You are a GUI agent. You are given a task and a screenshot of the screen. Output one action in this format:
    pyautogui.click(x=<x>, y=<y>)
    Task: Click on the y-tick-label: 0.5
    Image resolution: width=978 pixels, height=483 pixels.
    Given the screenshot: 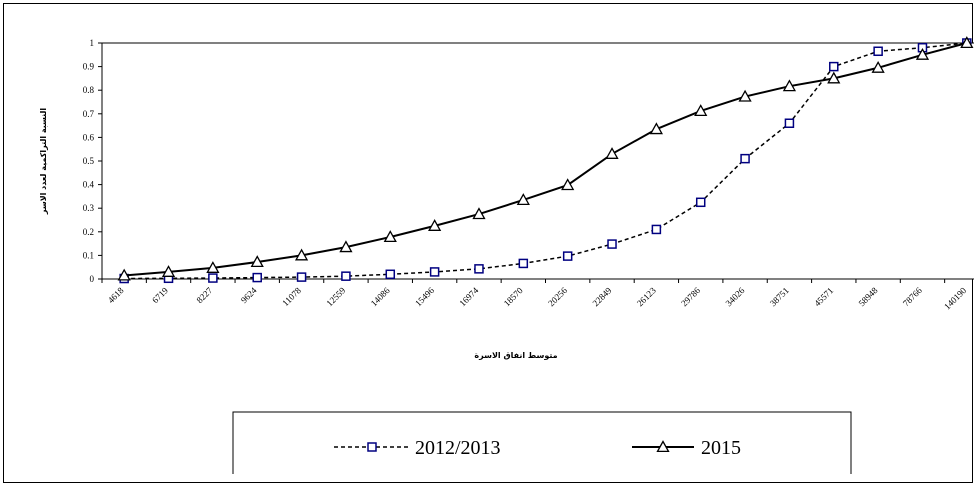 What is the action you would take?
    pyautogui.click(x=89, y=161)
    